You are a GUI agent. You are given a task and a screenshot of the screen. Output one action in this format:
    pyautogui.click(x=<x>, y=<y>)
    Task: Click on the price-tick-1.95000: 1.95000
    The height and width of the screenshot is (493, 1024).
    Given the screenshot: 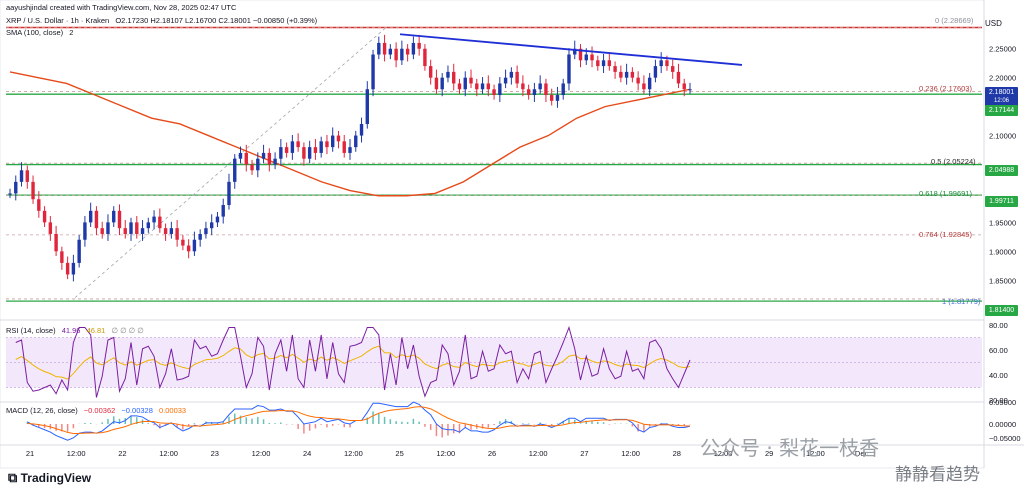 What is the action you would take?
    pyautogui.click(x=1002, y=222)
    